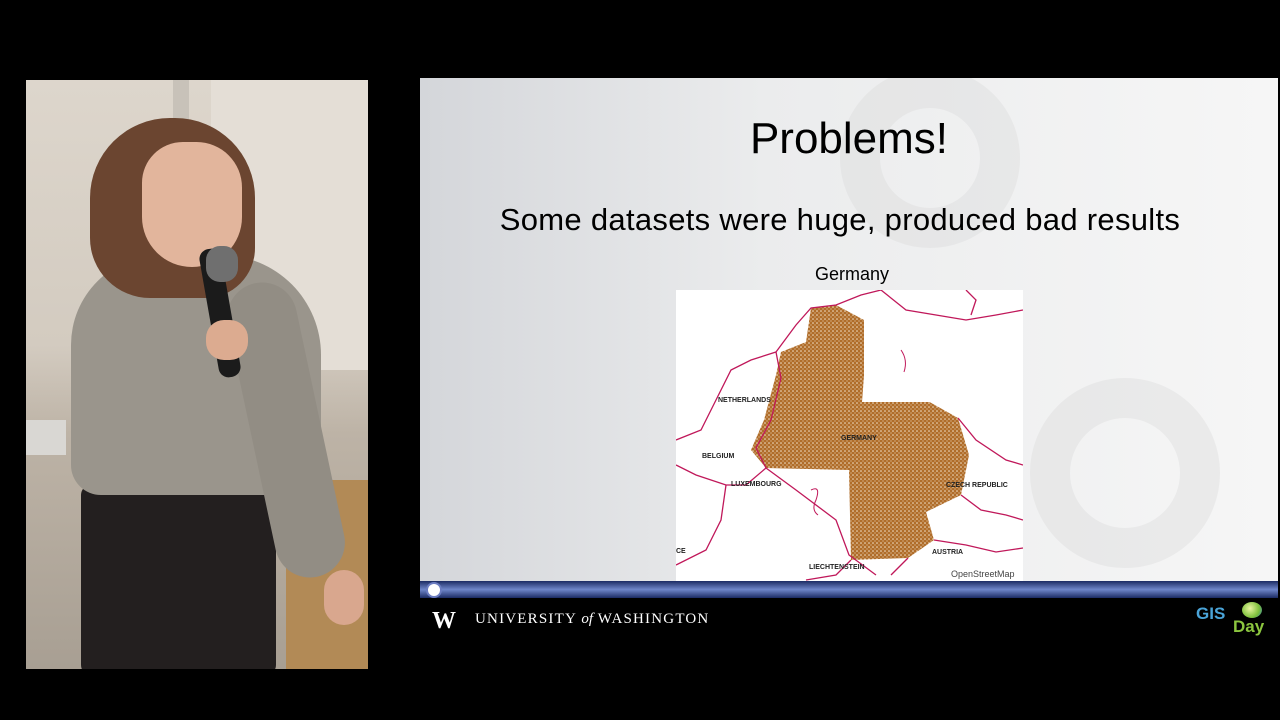  What do you see at coordinates (849, 589) in the screenshot?
I see `progress-bar` at bounding box center [849, 589].